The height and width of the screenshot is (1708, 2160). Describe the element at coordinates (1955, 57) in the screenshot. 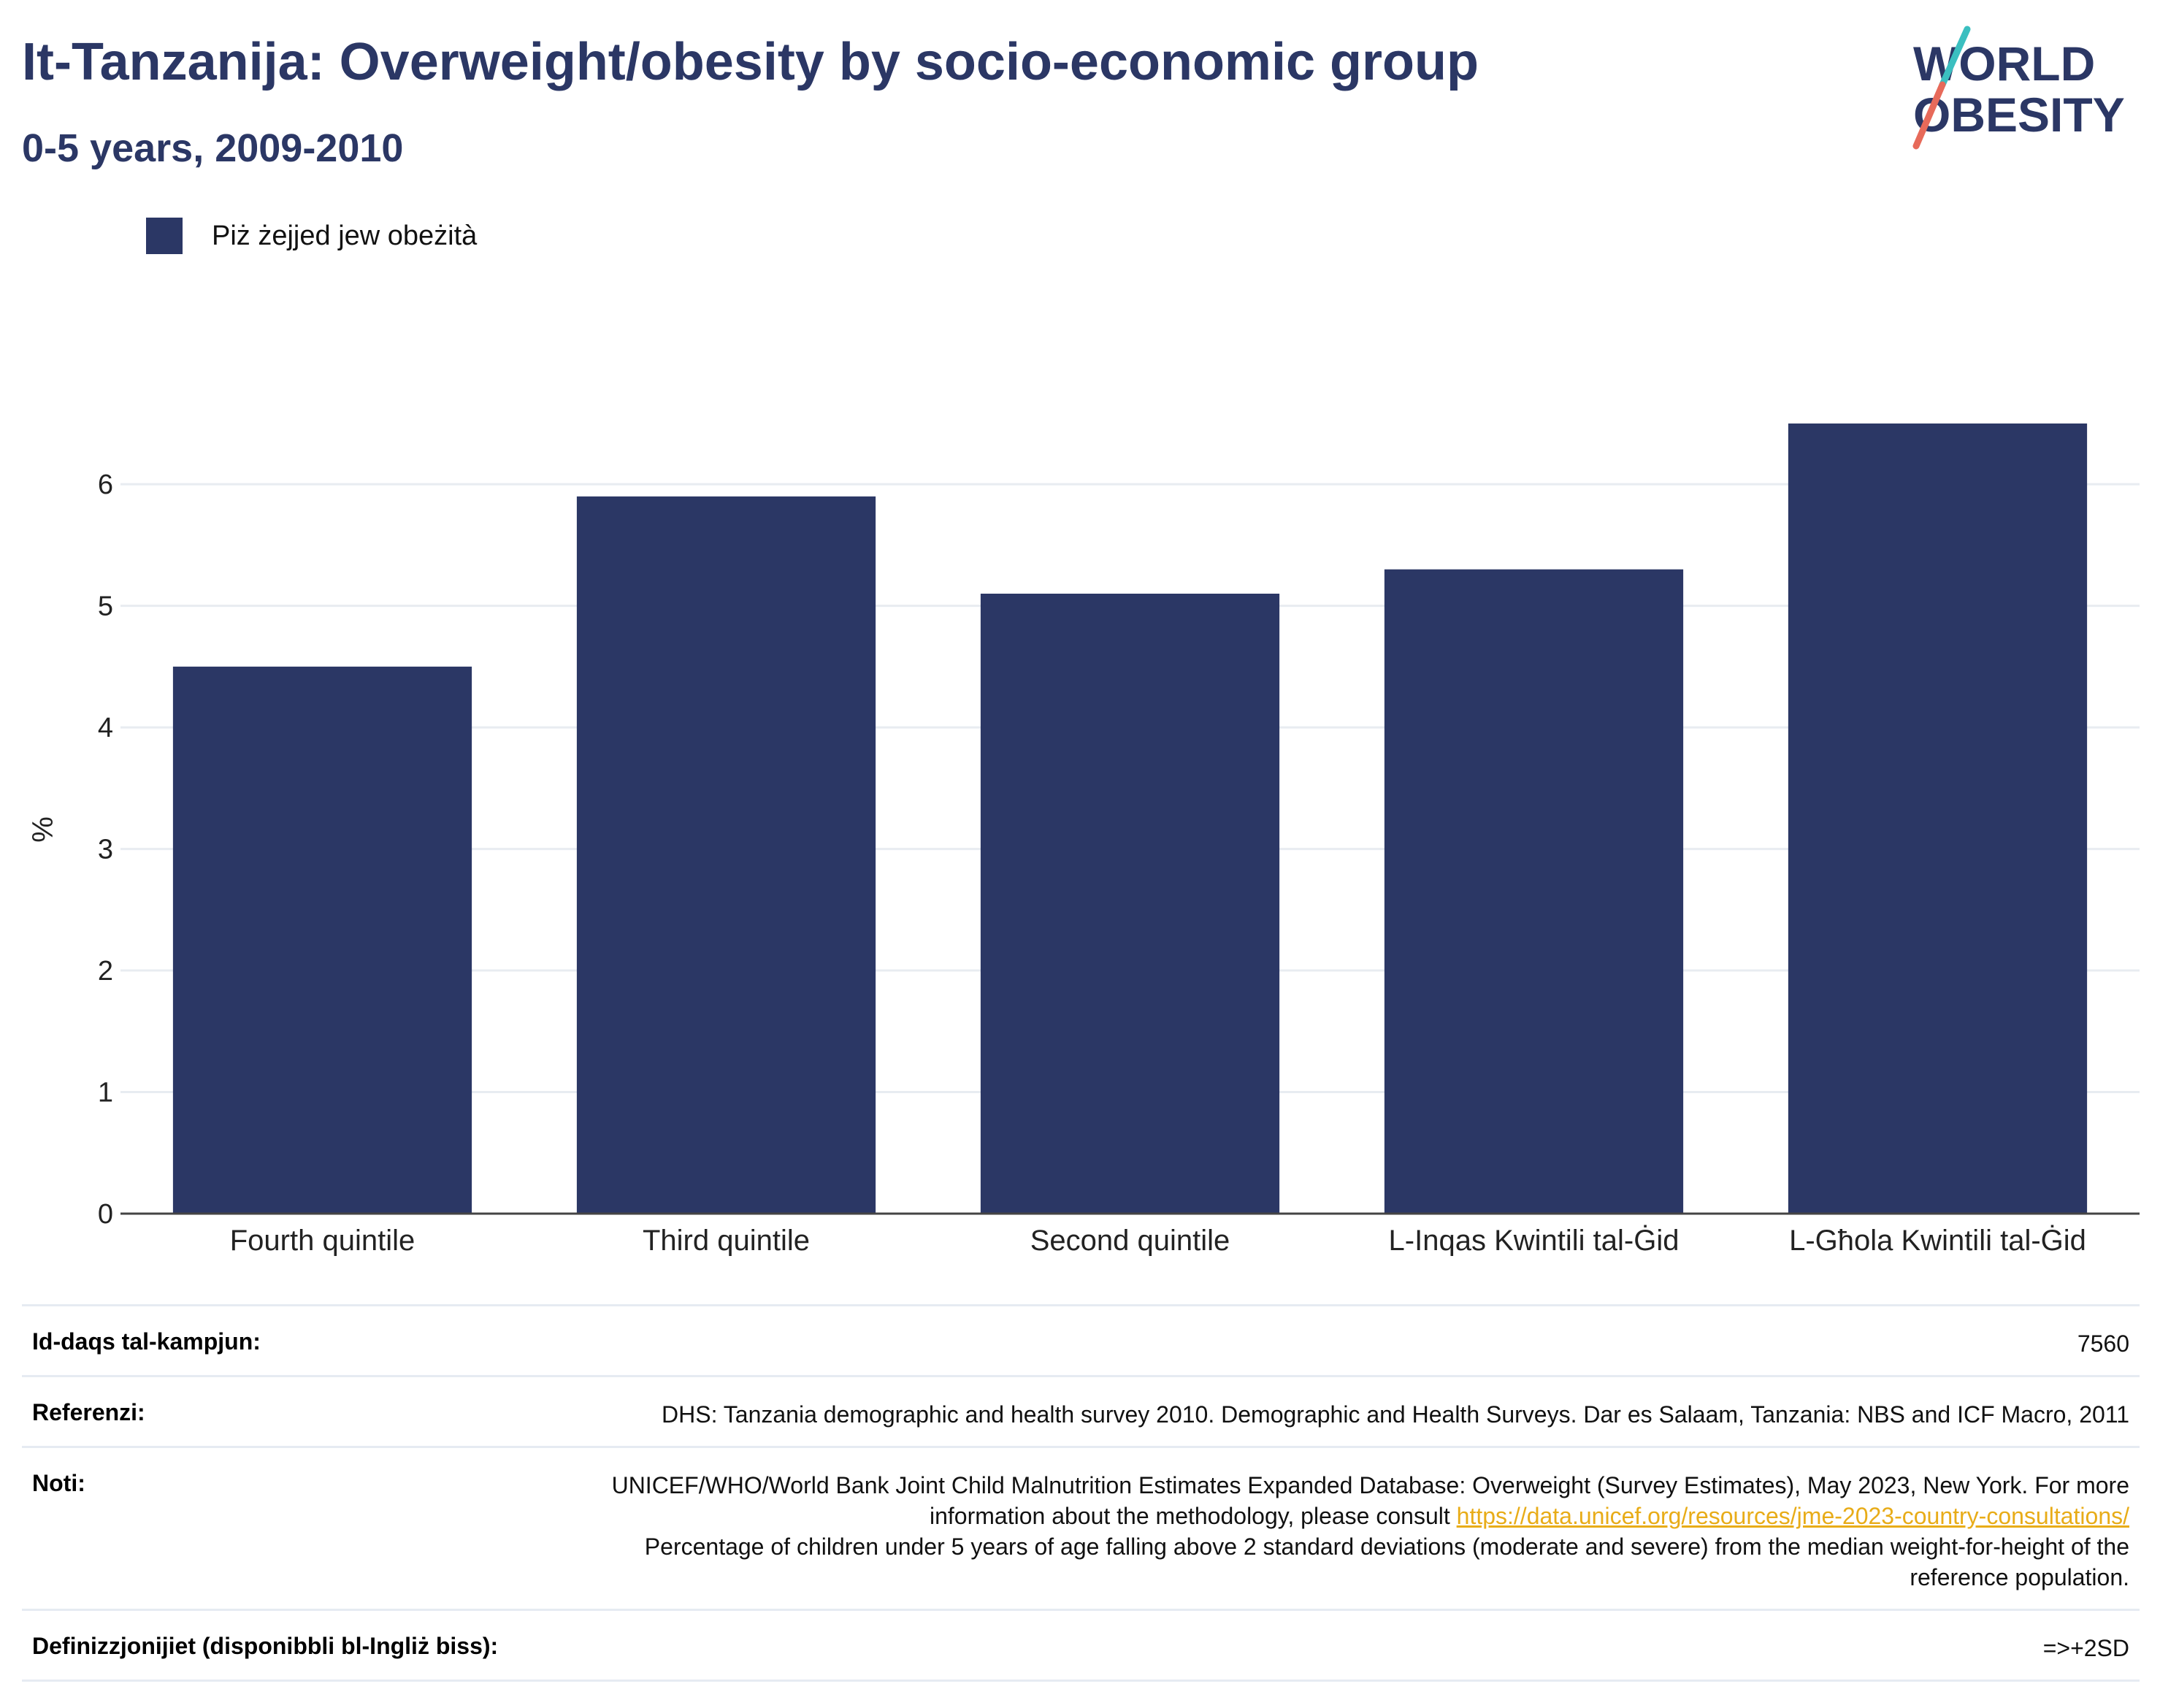

I see `logo-slash-teal` at that location.